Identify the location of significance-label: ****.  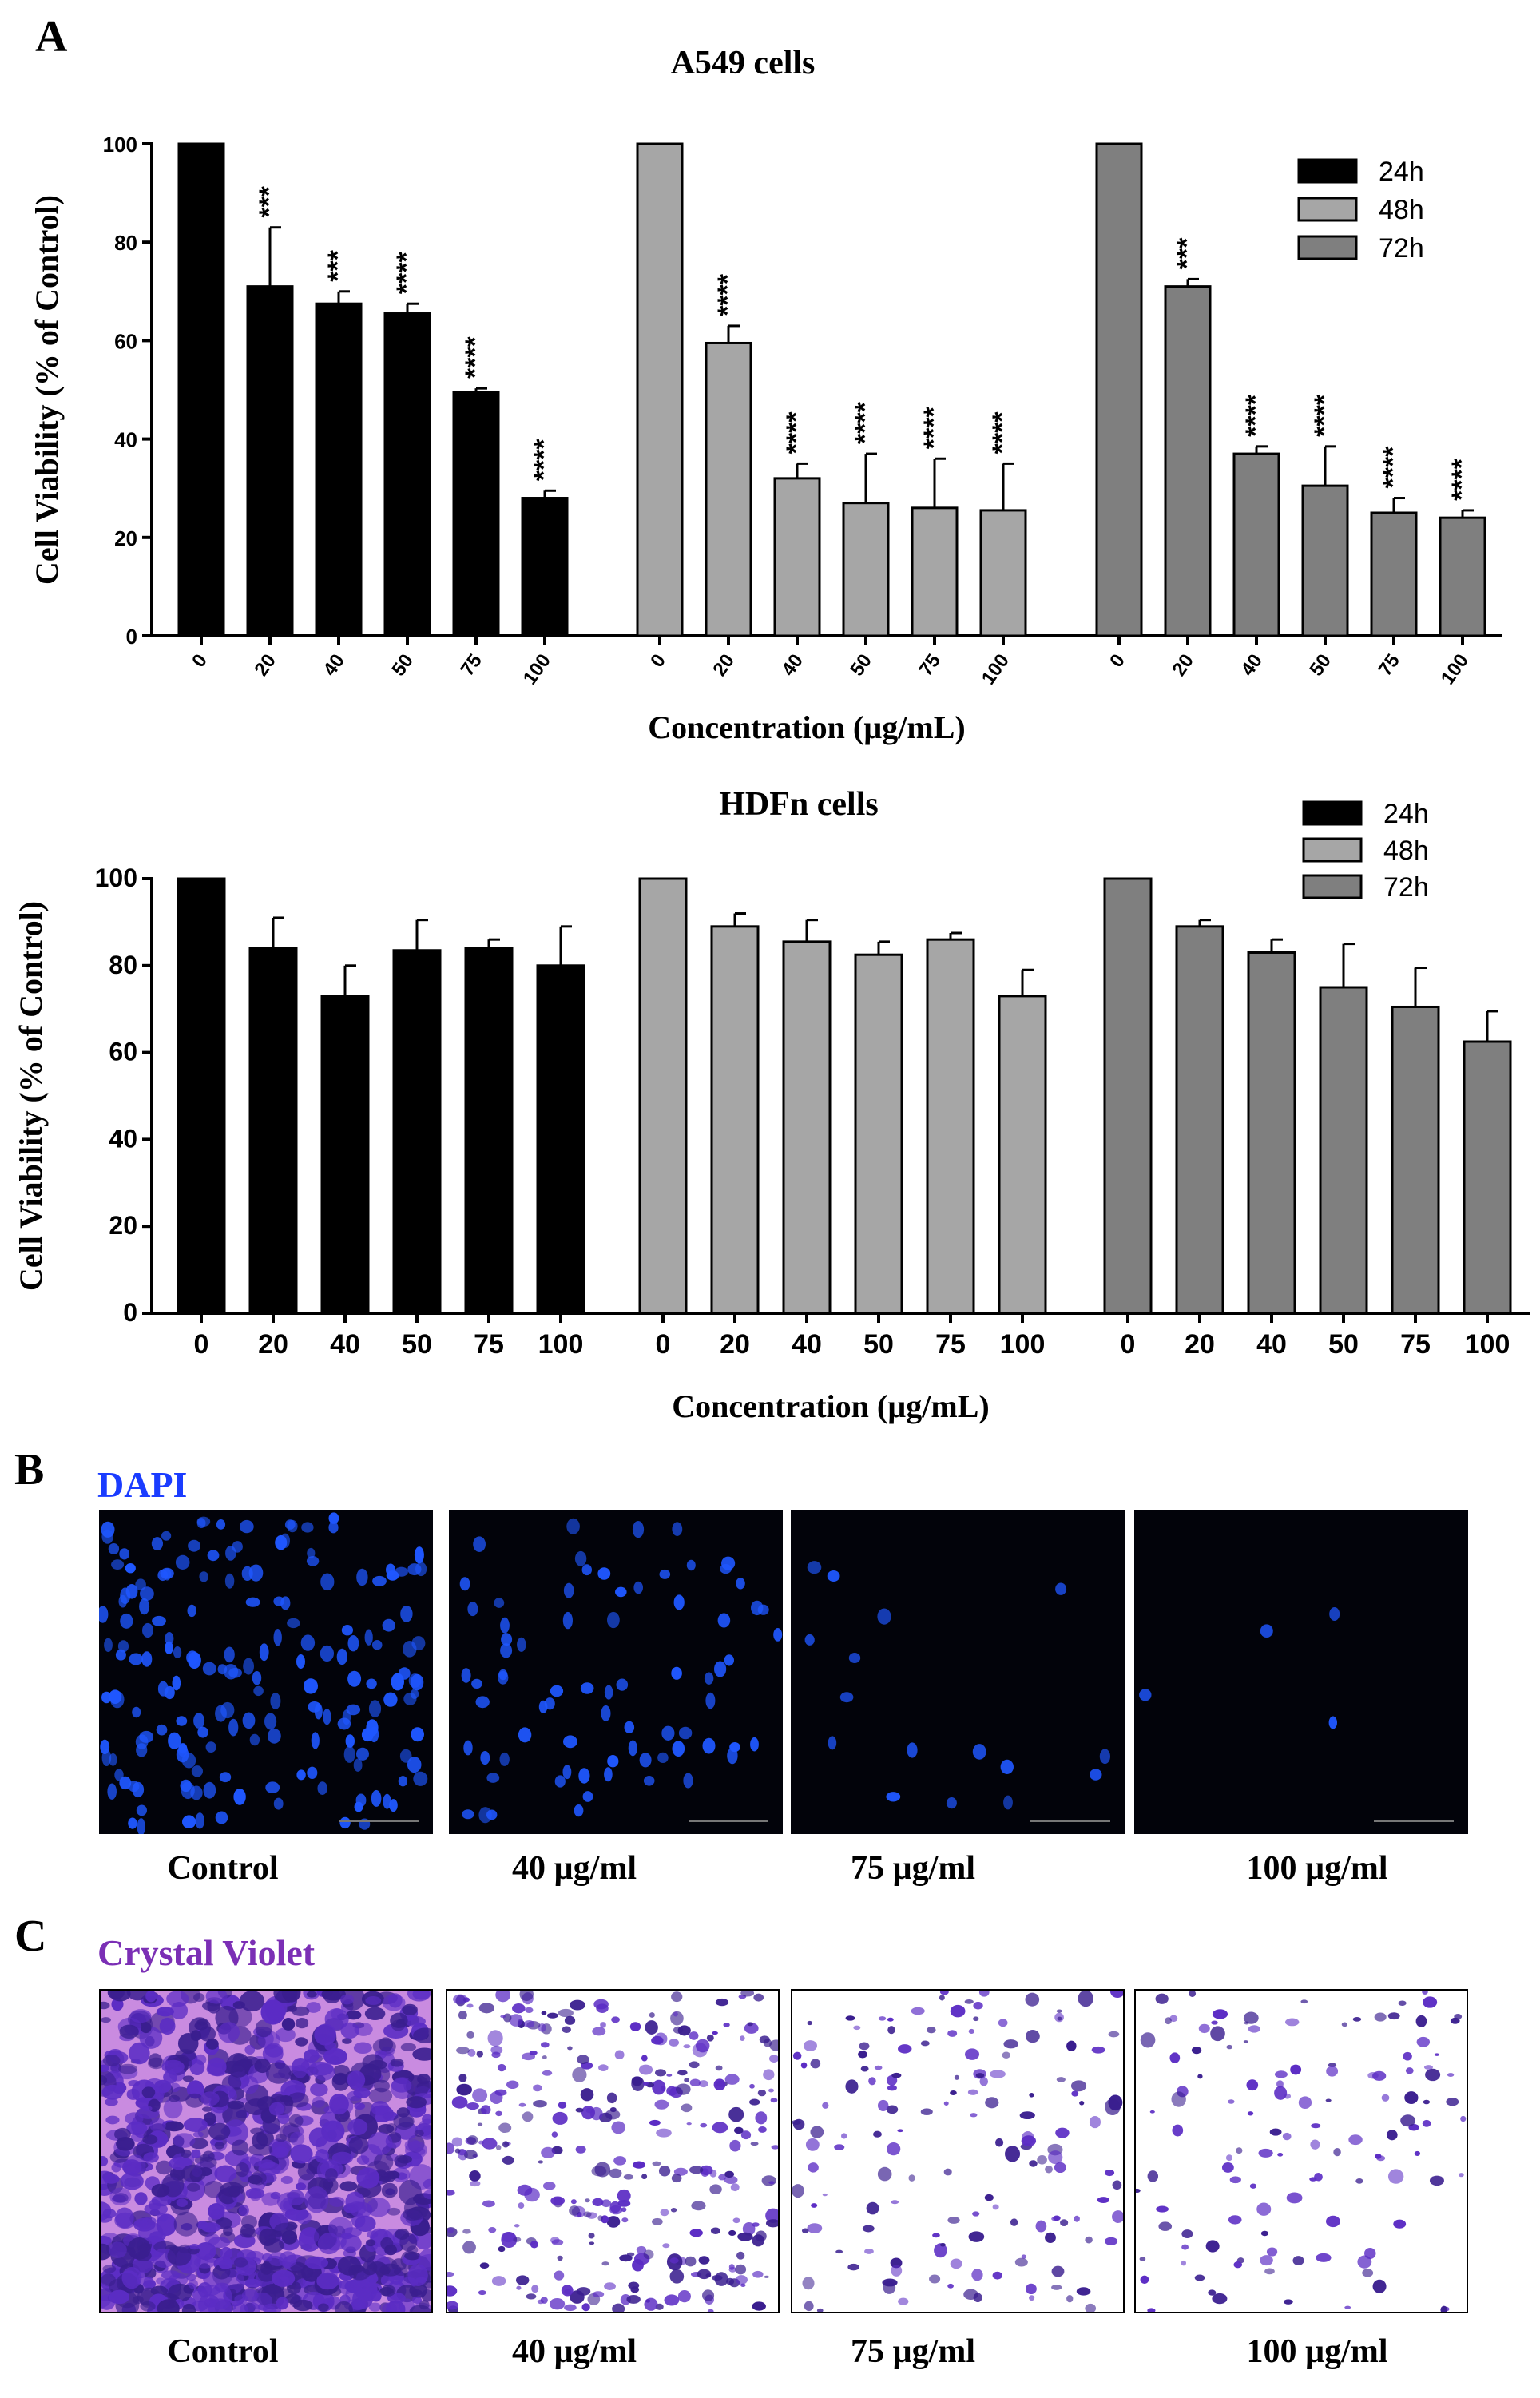
(1462, 479).